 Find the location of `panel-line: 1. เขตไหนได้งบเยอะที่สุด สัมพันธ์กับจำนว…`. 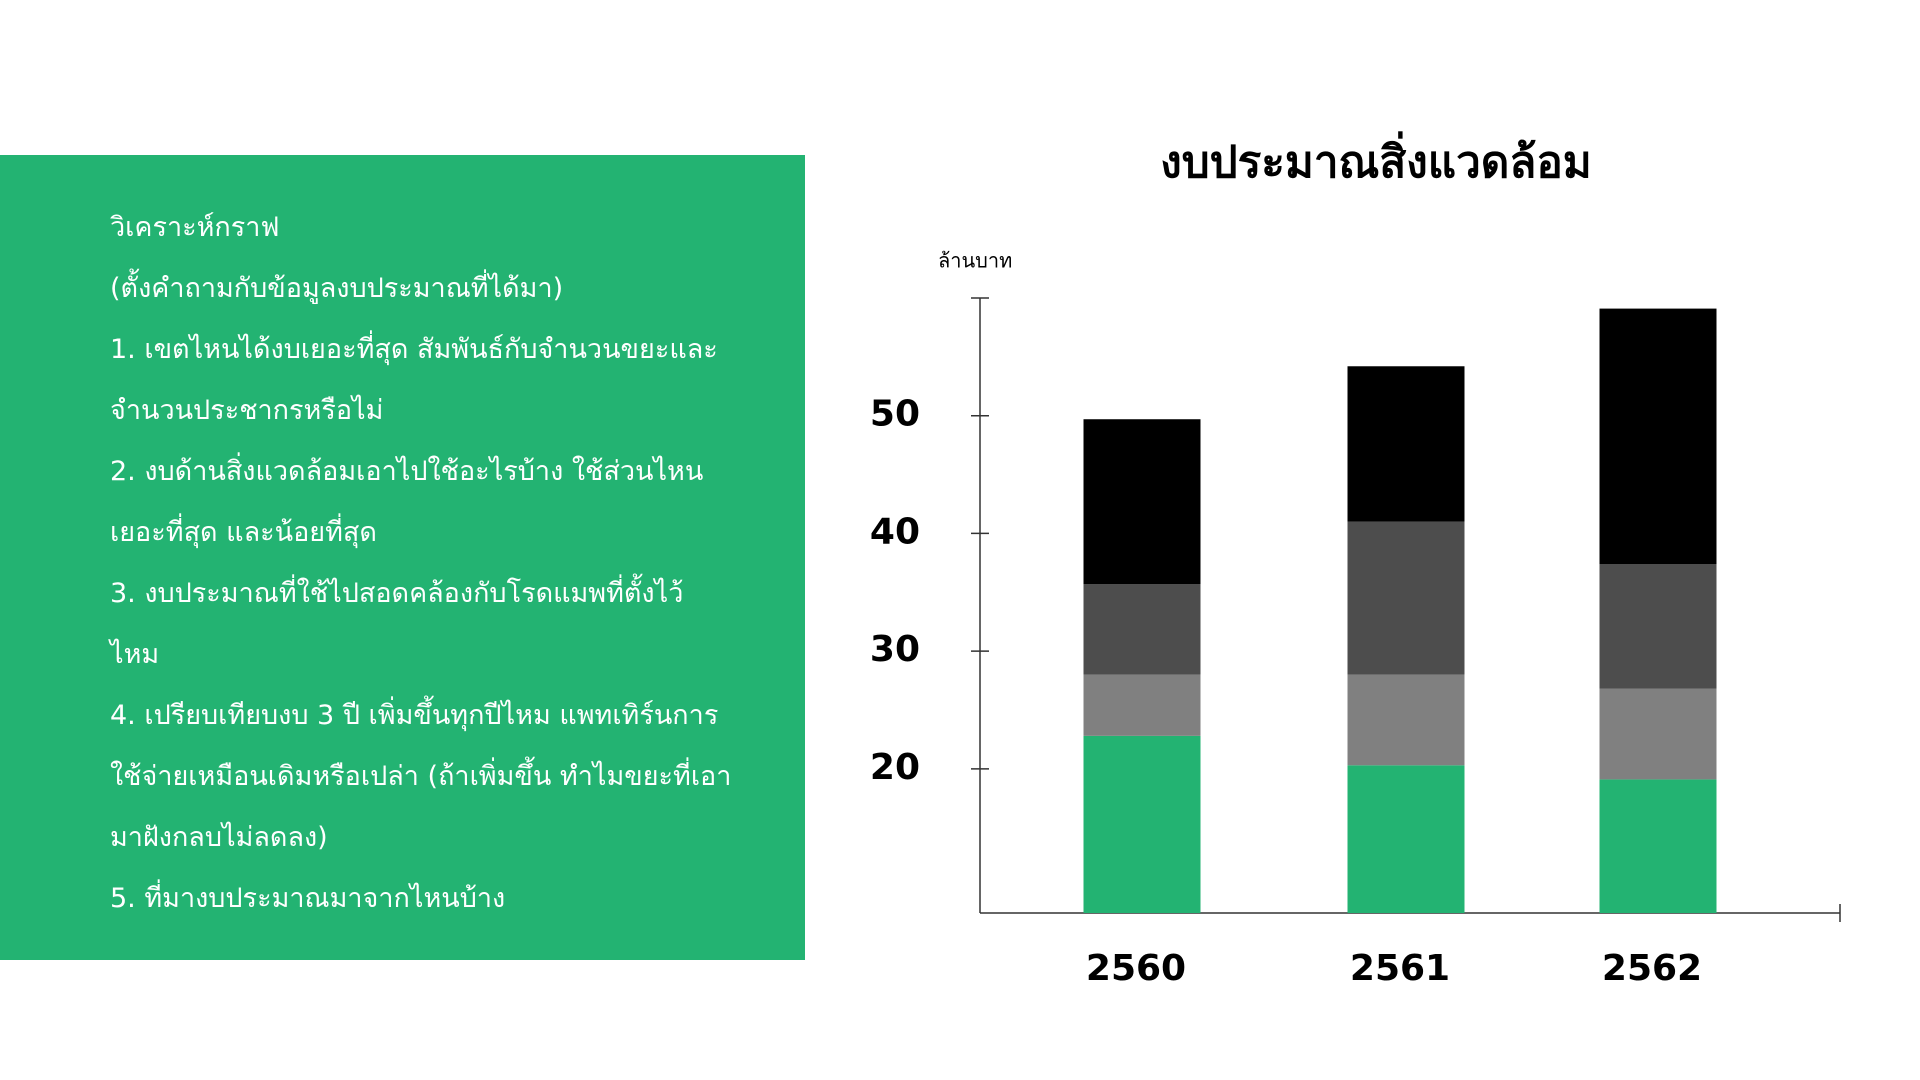

panel-line: 1. เขตไหนได้งบเยอะที่สุด สัมพันธ์กับจำนว… is located at coordinates (414, 349).